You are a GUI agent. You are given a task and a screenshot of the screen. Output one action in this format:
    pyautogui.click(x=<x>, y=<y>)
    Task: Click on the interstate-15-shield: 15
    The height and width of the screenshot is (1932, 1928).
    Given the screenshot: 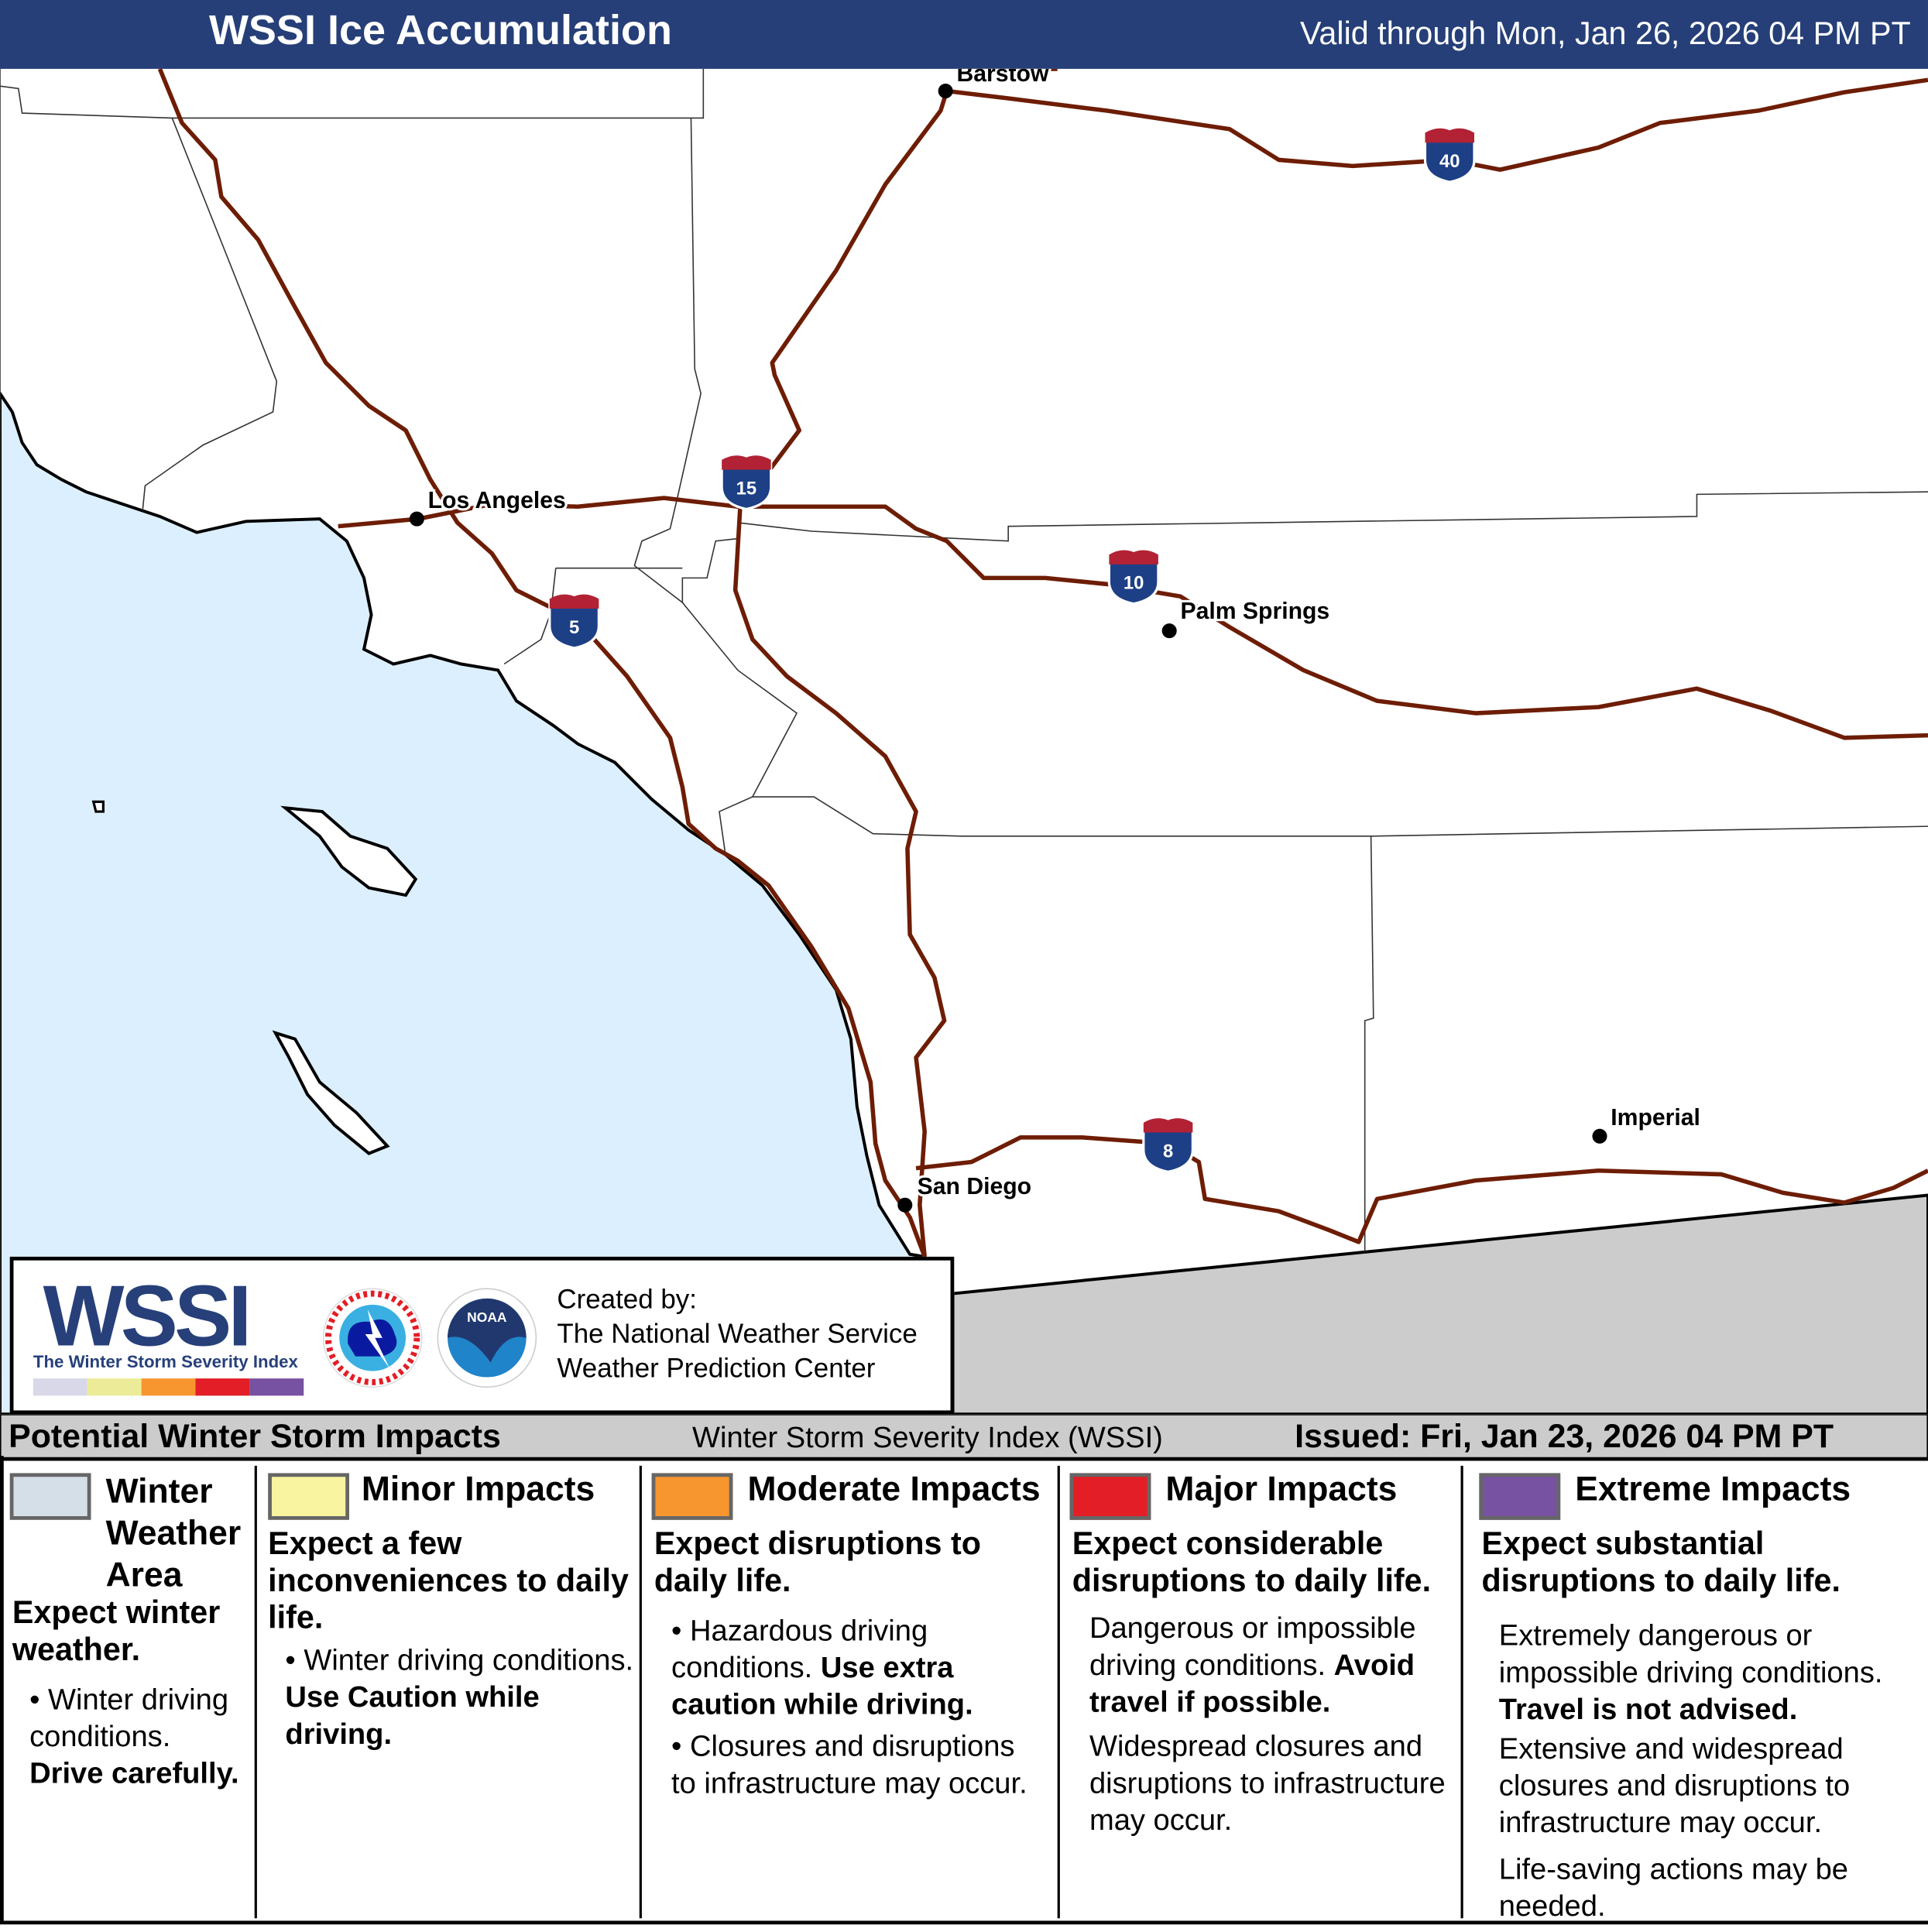 What is the action you would take?
    pyautogui.click(x=747, y=483)
    